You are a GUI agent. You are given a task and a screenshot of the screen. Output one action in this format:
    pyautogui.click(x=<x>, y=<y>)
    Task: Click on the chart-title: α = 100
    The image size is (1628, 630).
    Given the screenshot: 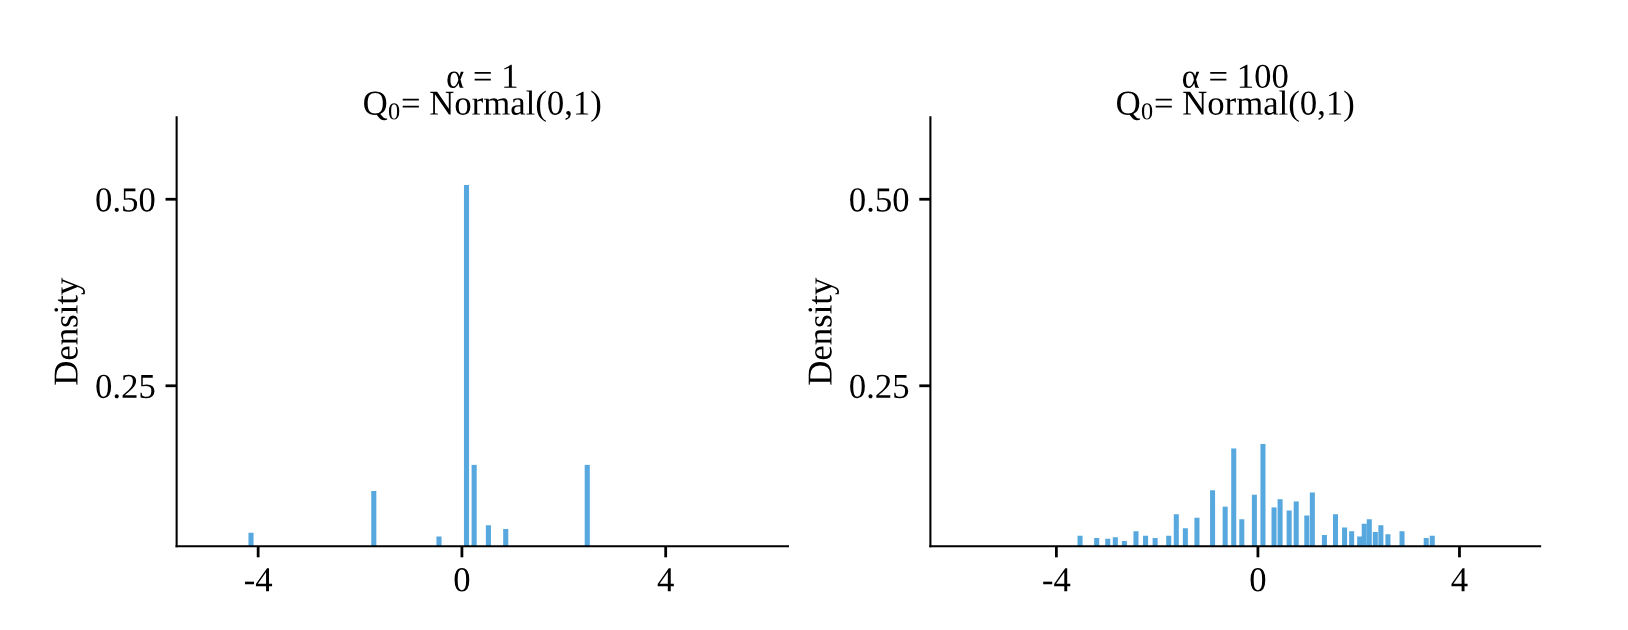 What is the action you would take?
    pyautogui.click(x=1235, y=76)
    